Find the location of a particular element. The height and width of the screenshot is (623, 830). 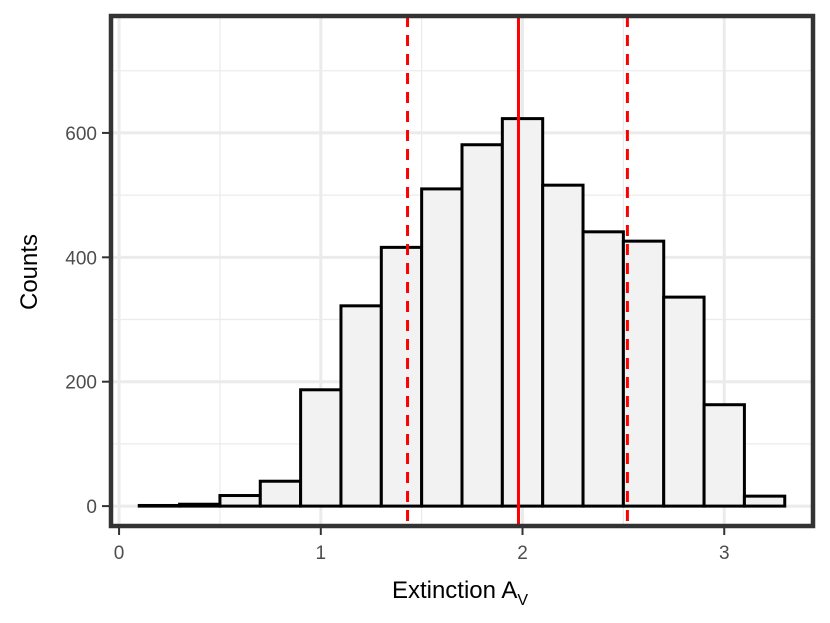

x-axis-title-main: Extinction A is located at coordinates (454, 590).